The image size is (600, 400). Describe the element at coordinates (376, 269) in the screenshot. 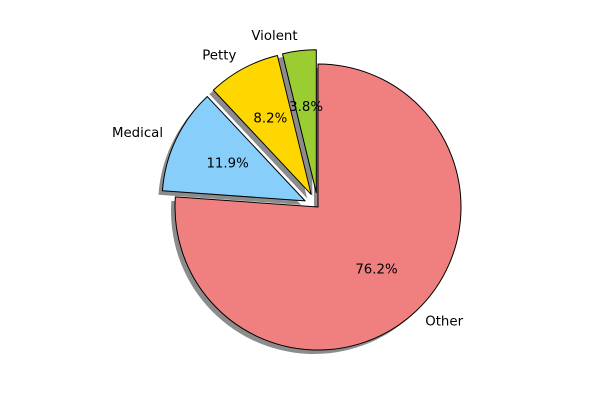

I see `slice-percent-other: 76.2%` at that location.